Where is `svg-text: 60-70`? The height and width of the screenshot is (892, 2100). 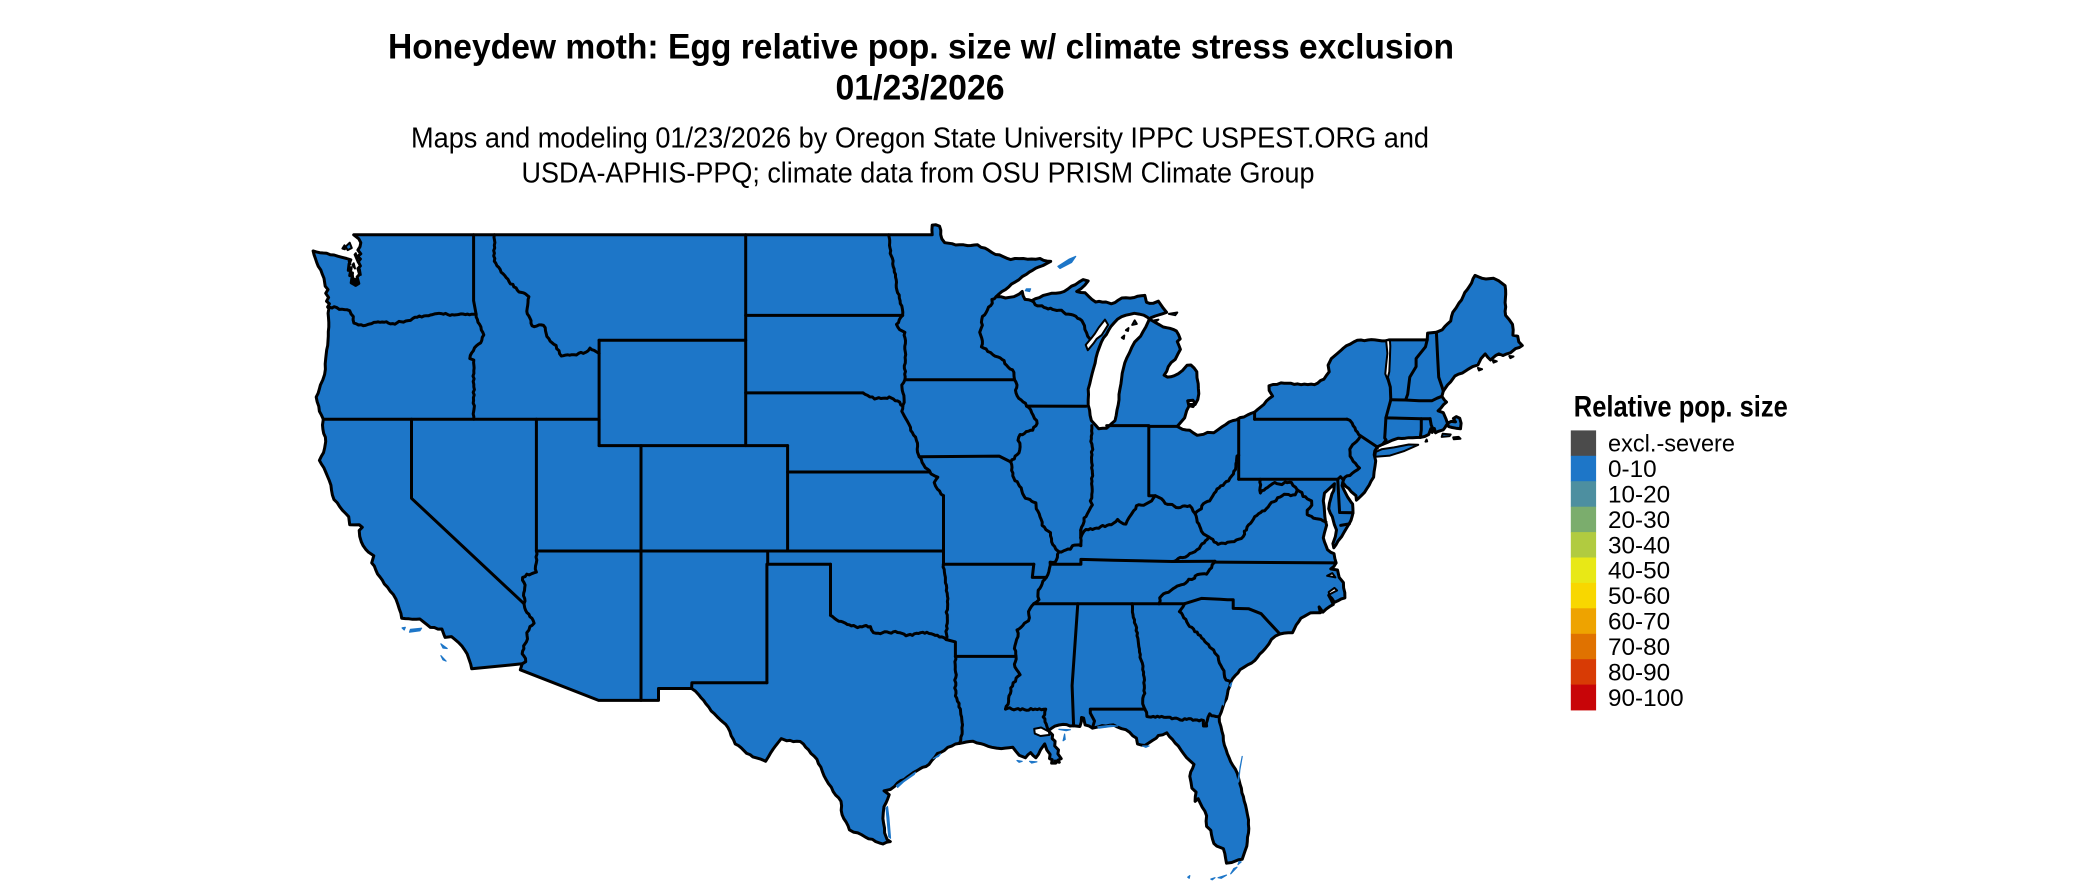 svg-text: 60-70 is located at coordinates (1639, 622).